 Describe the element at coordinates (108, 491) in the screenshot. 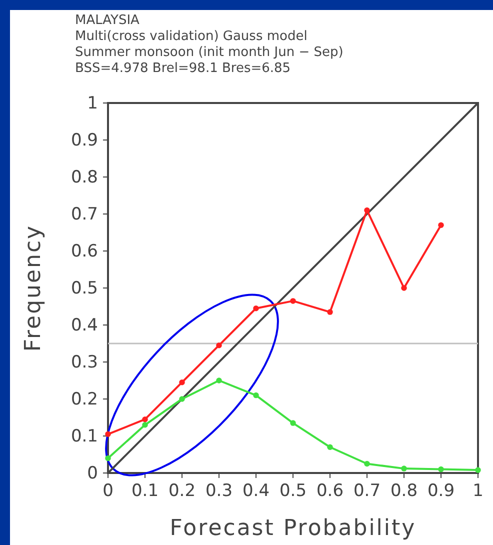

I see `x-tick-label: 0` at that location.